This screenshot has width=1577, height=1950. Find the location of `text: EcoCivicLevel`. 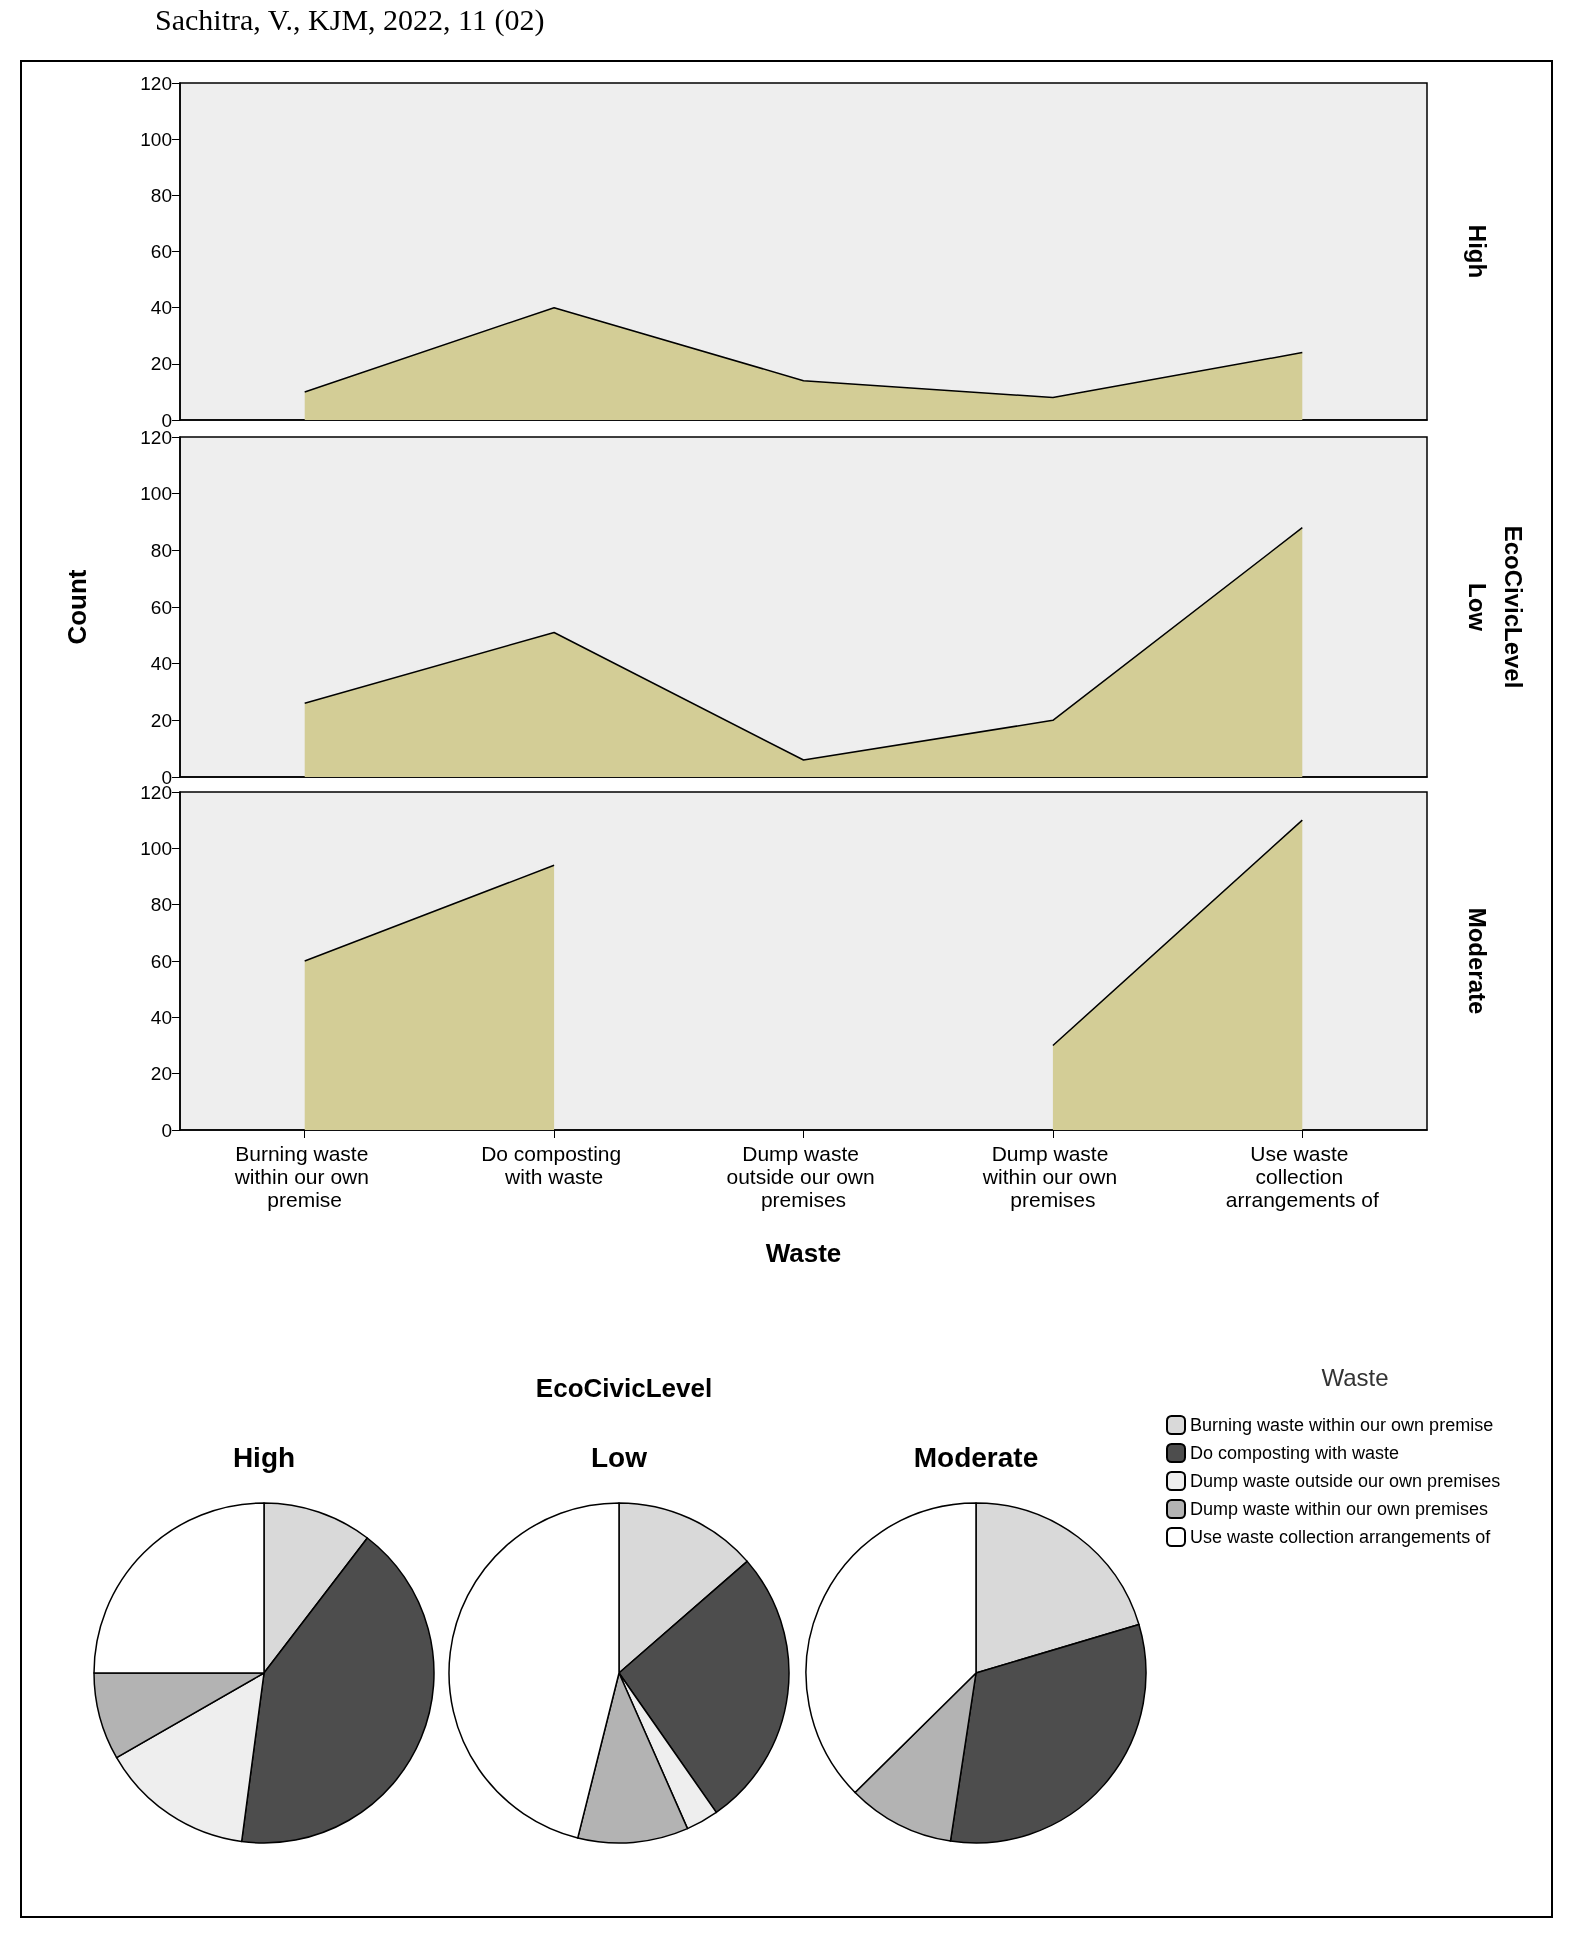

text: EcoCivicLevel is located at coordinates (1513, 607).